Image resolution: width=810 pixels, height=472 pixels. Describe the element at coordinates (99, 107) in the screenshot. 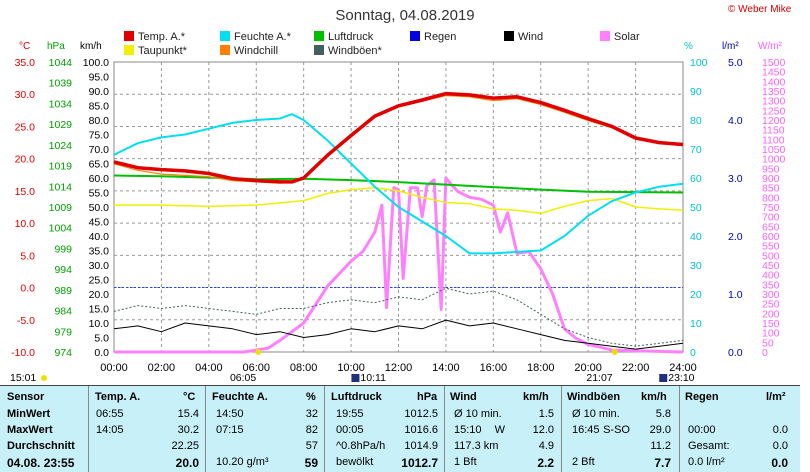

I see `y-tick-wind: 85.0` at that location.